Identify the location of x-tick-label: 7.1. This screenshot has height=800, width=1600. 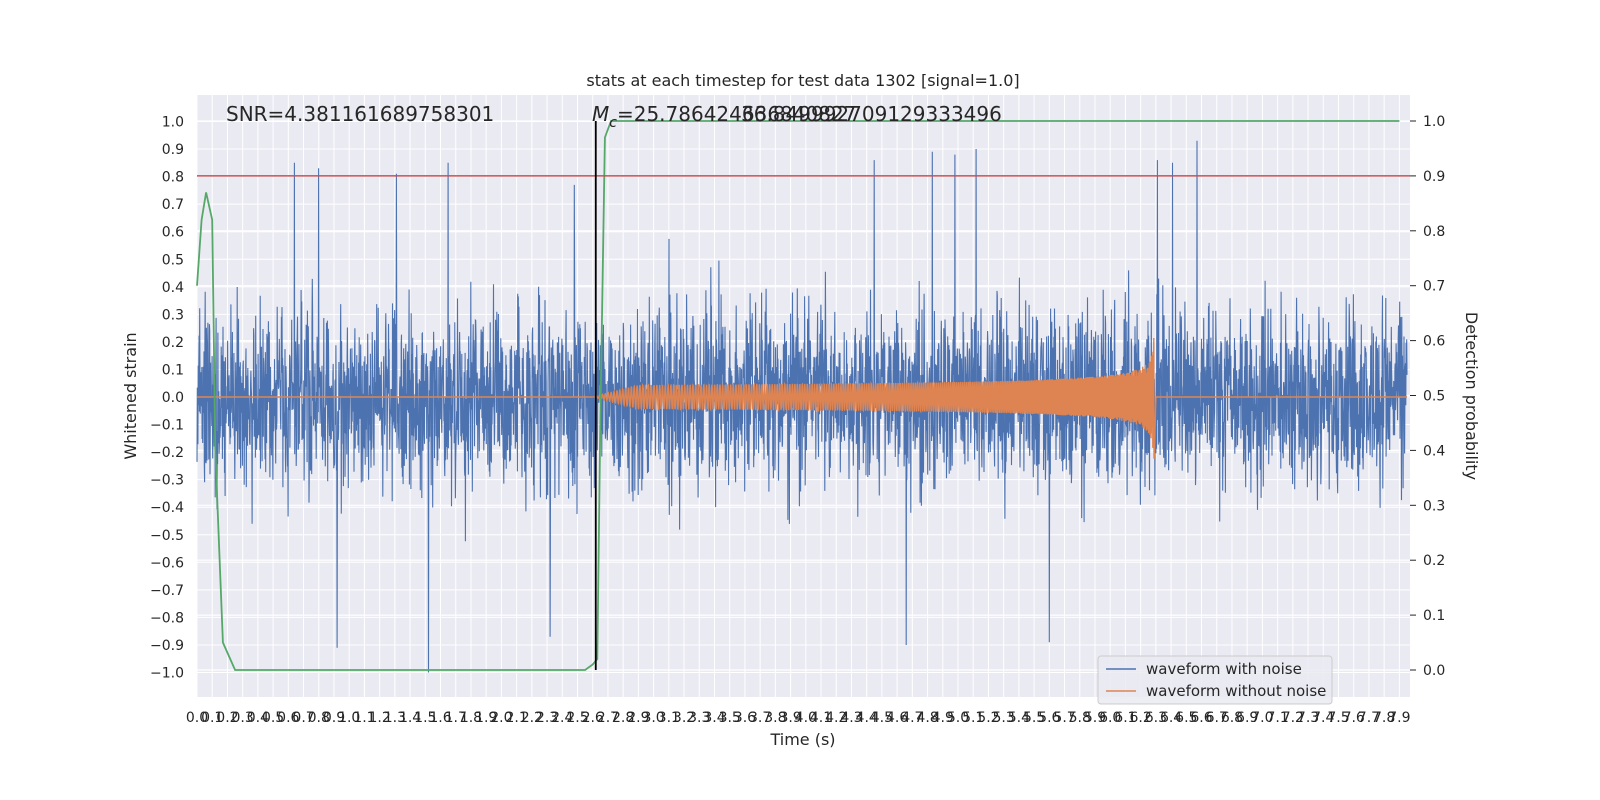
(1277, 718).